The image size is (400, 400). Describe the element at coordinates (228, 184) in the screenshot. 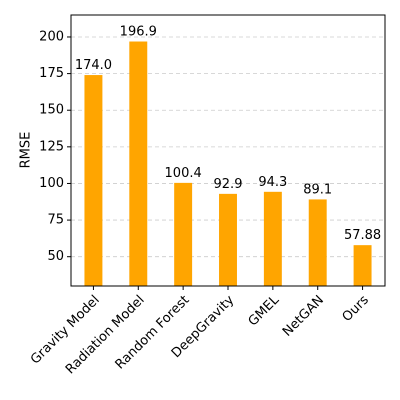

I see `value-label: 92.9` at that location.